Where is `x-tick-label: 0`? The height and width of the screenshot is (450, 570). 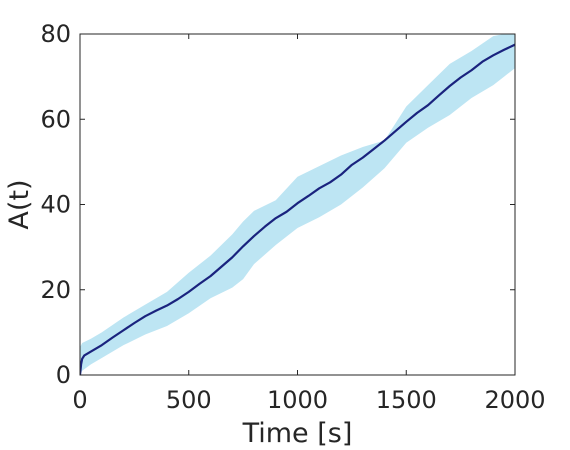 x-tick-label: 0 is located at coordinates (79, 400).